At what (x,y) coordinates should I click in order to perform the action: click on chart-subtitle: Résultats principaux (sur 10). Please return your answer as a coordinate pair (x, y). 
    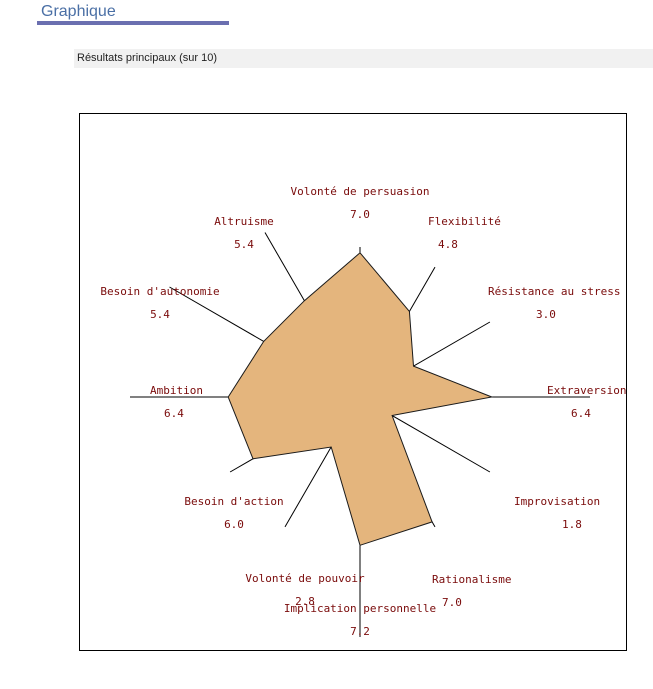
    Looking at the image, I should click on (147, 58).